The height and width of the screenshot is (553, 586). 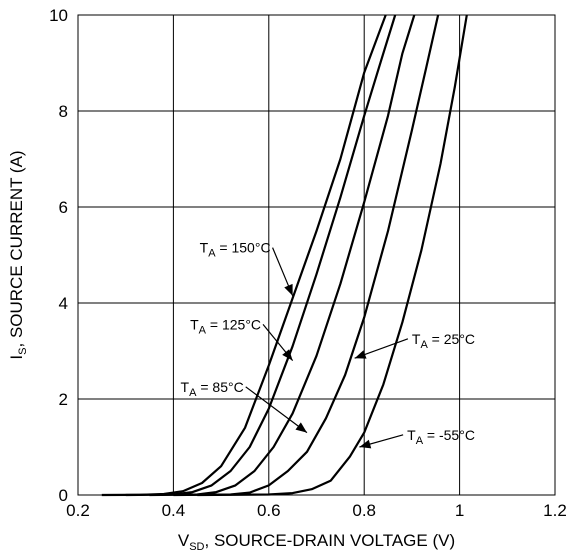 What do you see at coordinates (63, 111) in the screenshot?
I see `y-tick-label: 8` at bounding box center [63, 111].